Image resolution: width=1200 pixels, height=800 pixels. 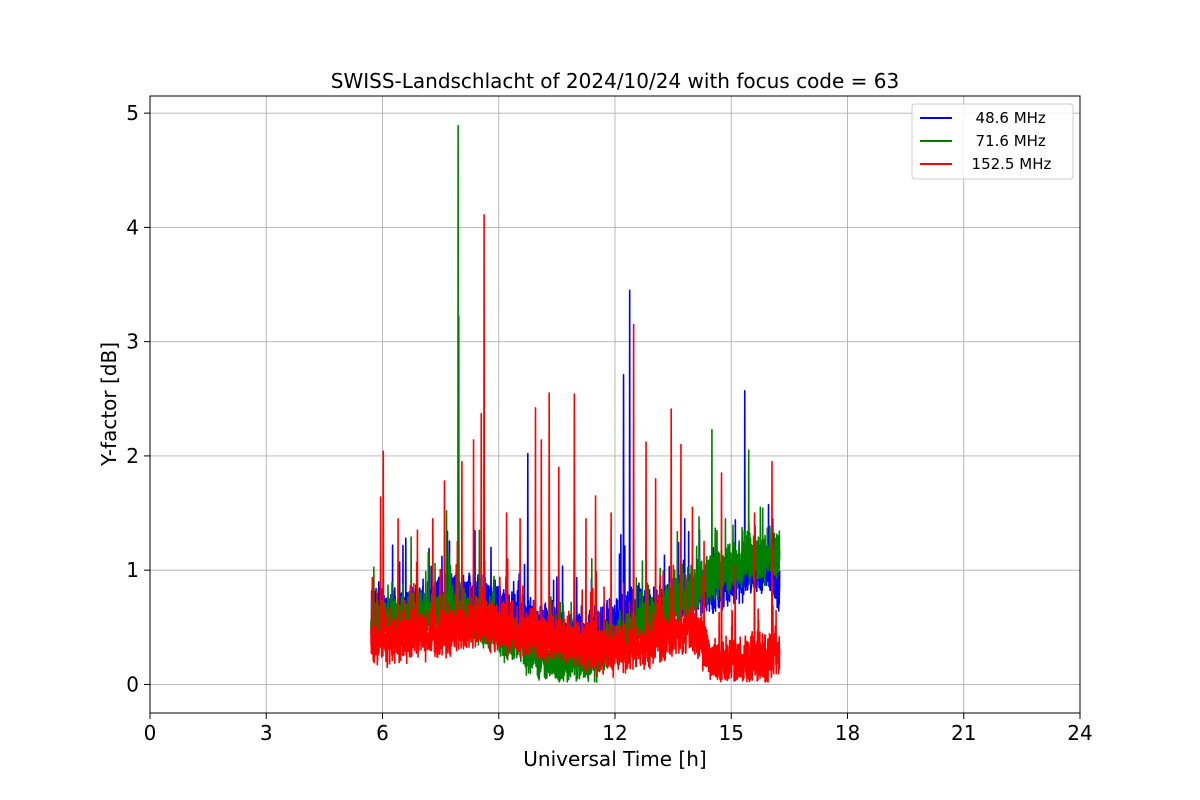 I want to click on y-tick-label: 0, so click(x=132, y=684).